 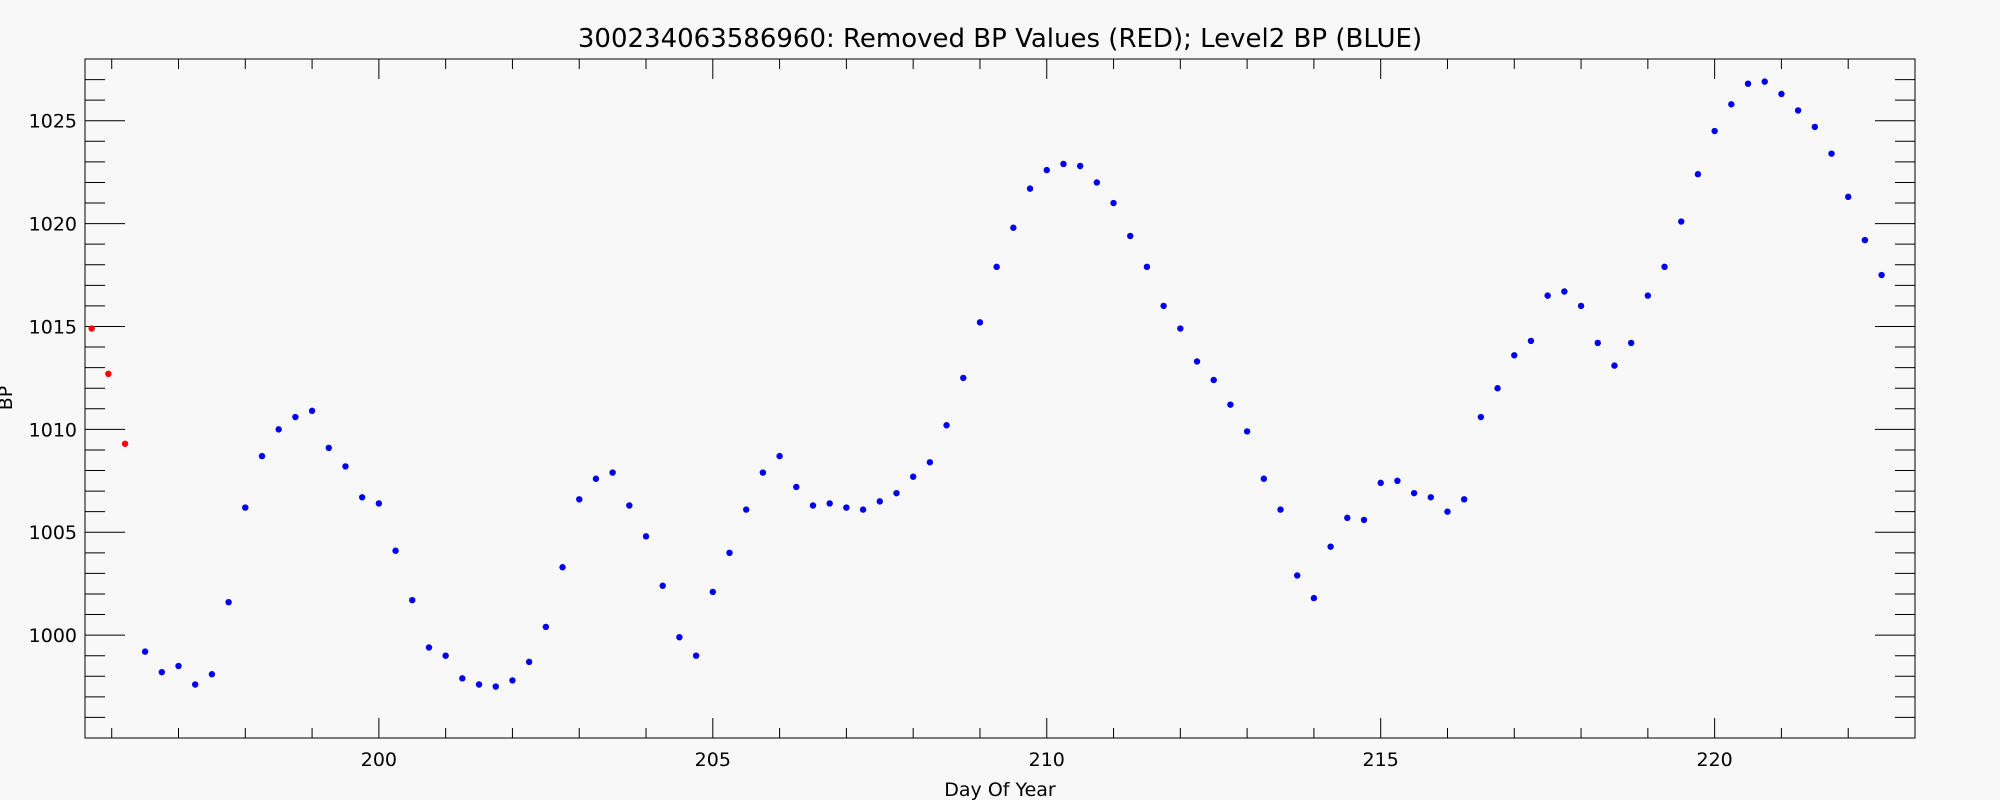 What do you see at coordinates (1047, 760) in the screenshot?
I see `x-tick-label: 210` at bounding box center [1047, 760].